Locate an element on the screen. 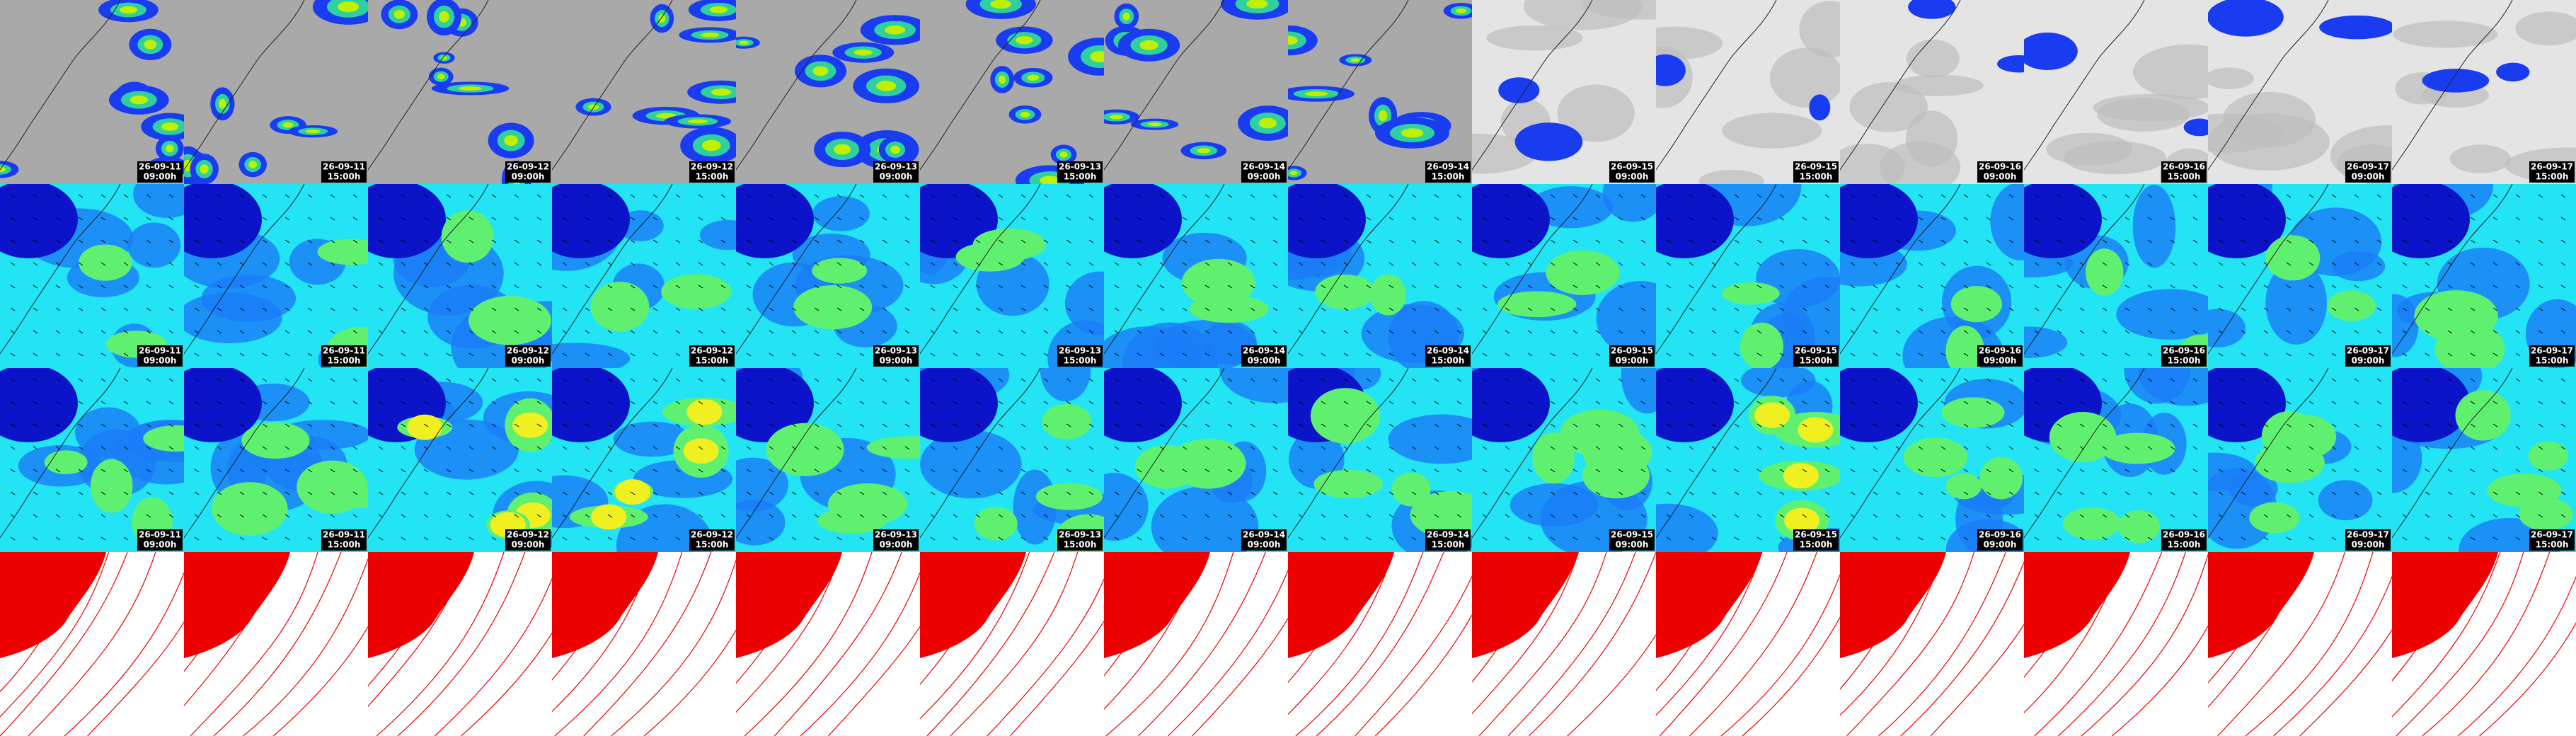  time-box is located at coordinates (1080, 540).